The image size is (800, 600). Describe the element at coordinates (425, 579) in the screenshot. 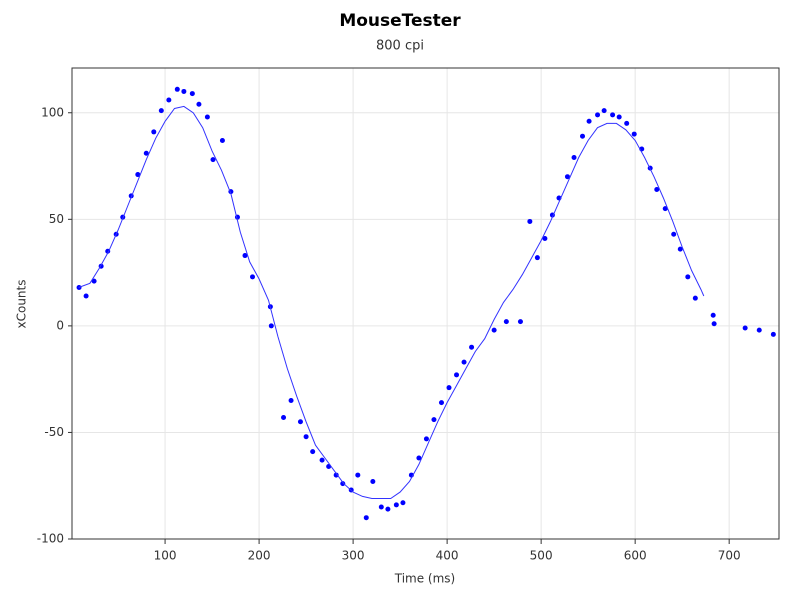

I see `x-axis-label: Time (ms)` at that location.